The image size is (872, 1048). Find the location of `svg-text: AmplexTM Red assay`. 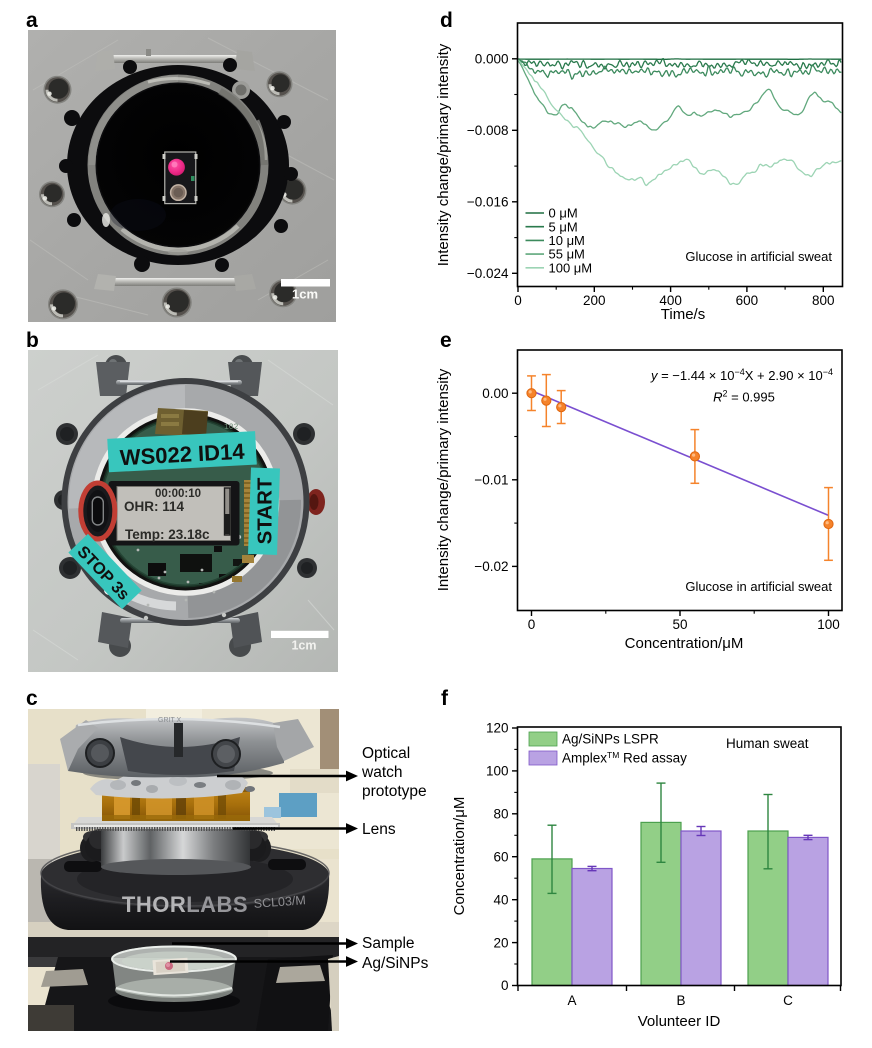

svg-text: AmplexTM Red assay is located at coordinates (624, 758).